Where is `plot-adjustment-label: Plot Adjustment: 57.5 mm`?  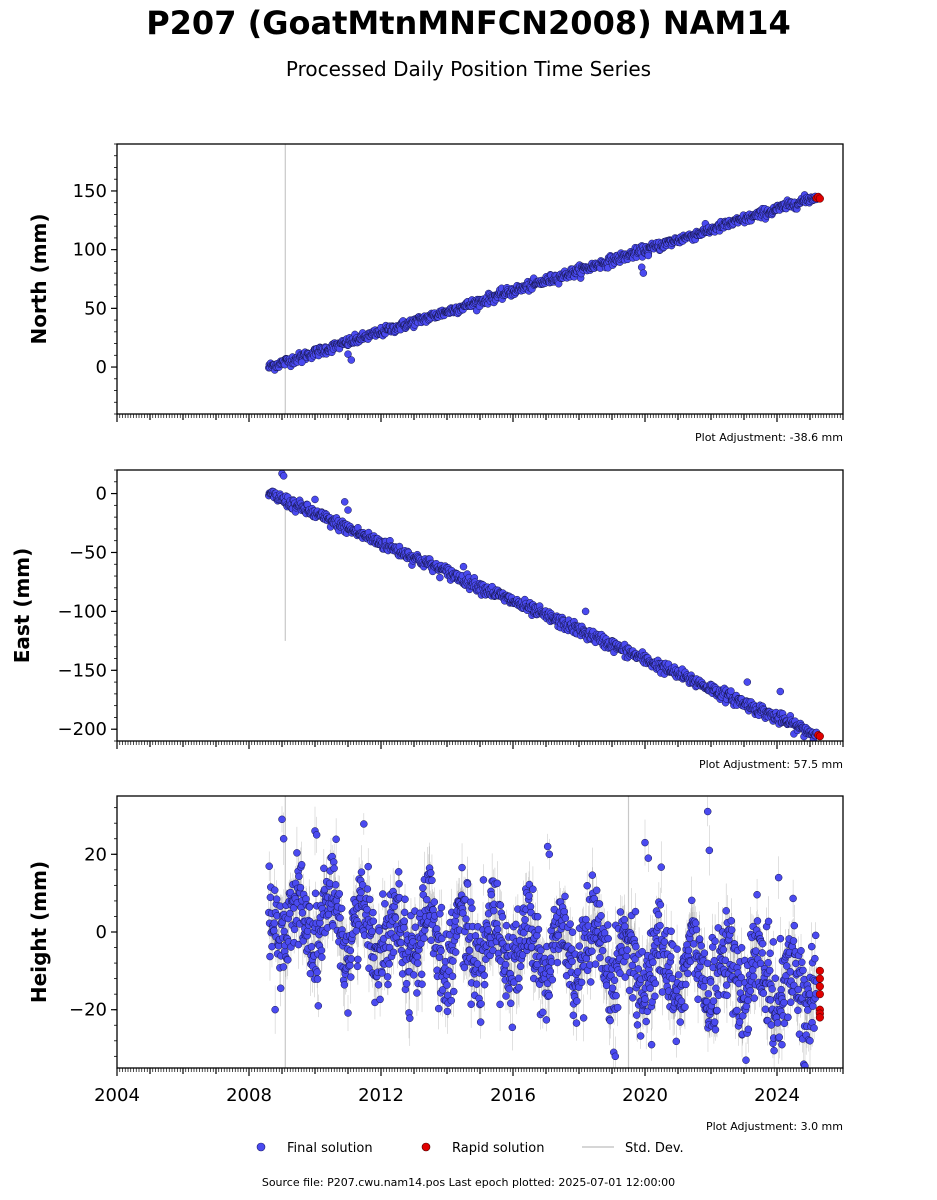
plot-adjustment-label: Plot Adjustment: 57.5 mm is located at coordinates (771, 764).